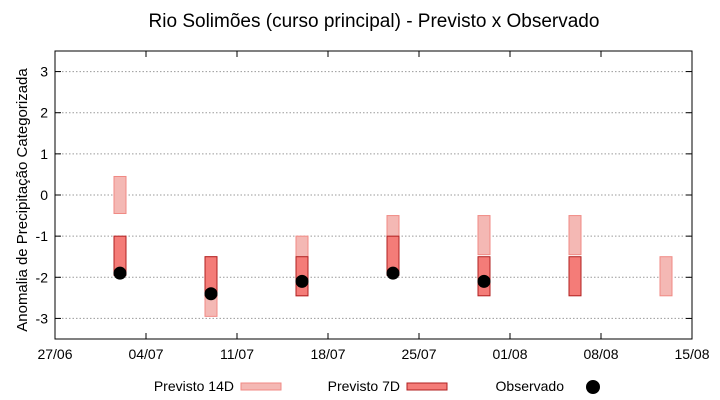 The width and height of the screenshot is (720, 400). I want to click on x-tick-label: 15/08, so click(691, 354).